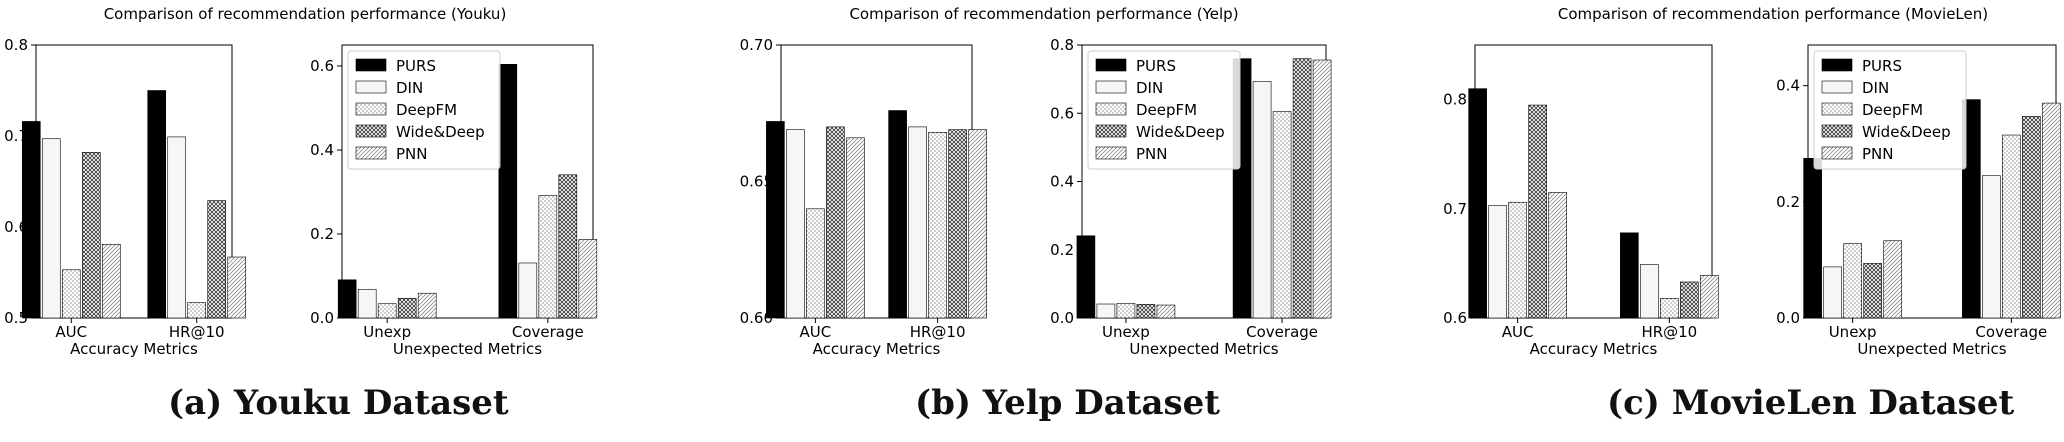  Describe the element at coordinates (1872, 291) in the screenshot. I see `bar-widedeep-unexp` at that location.